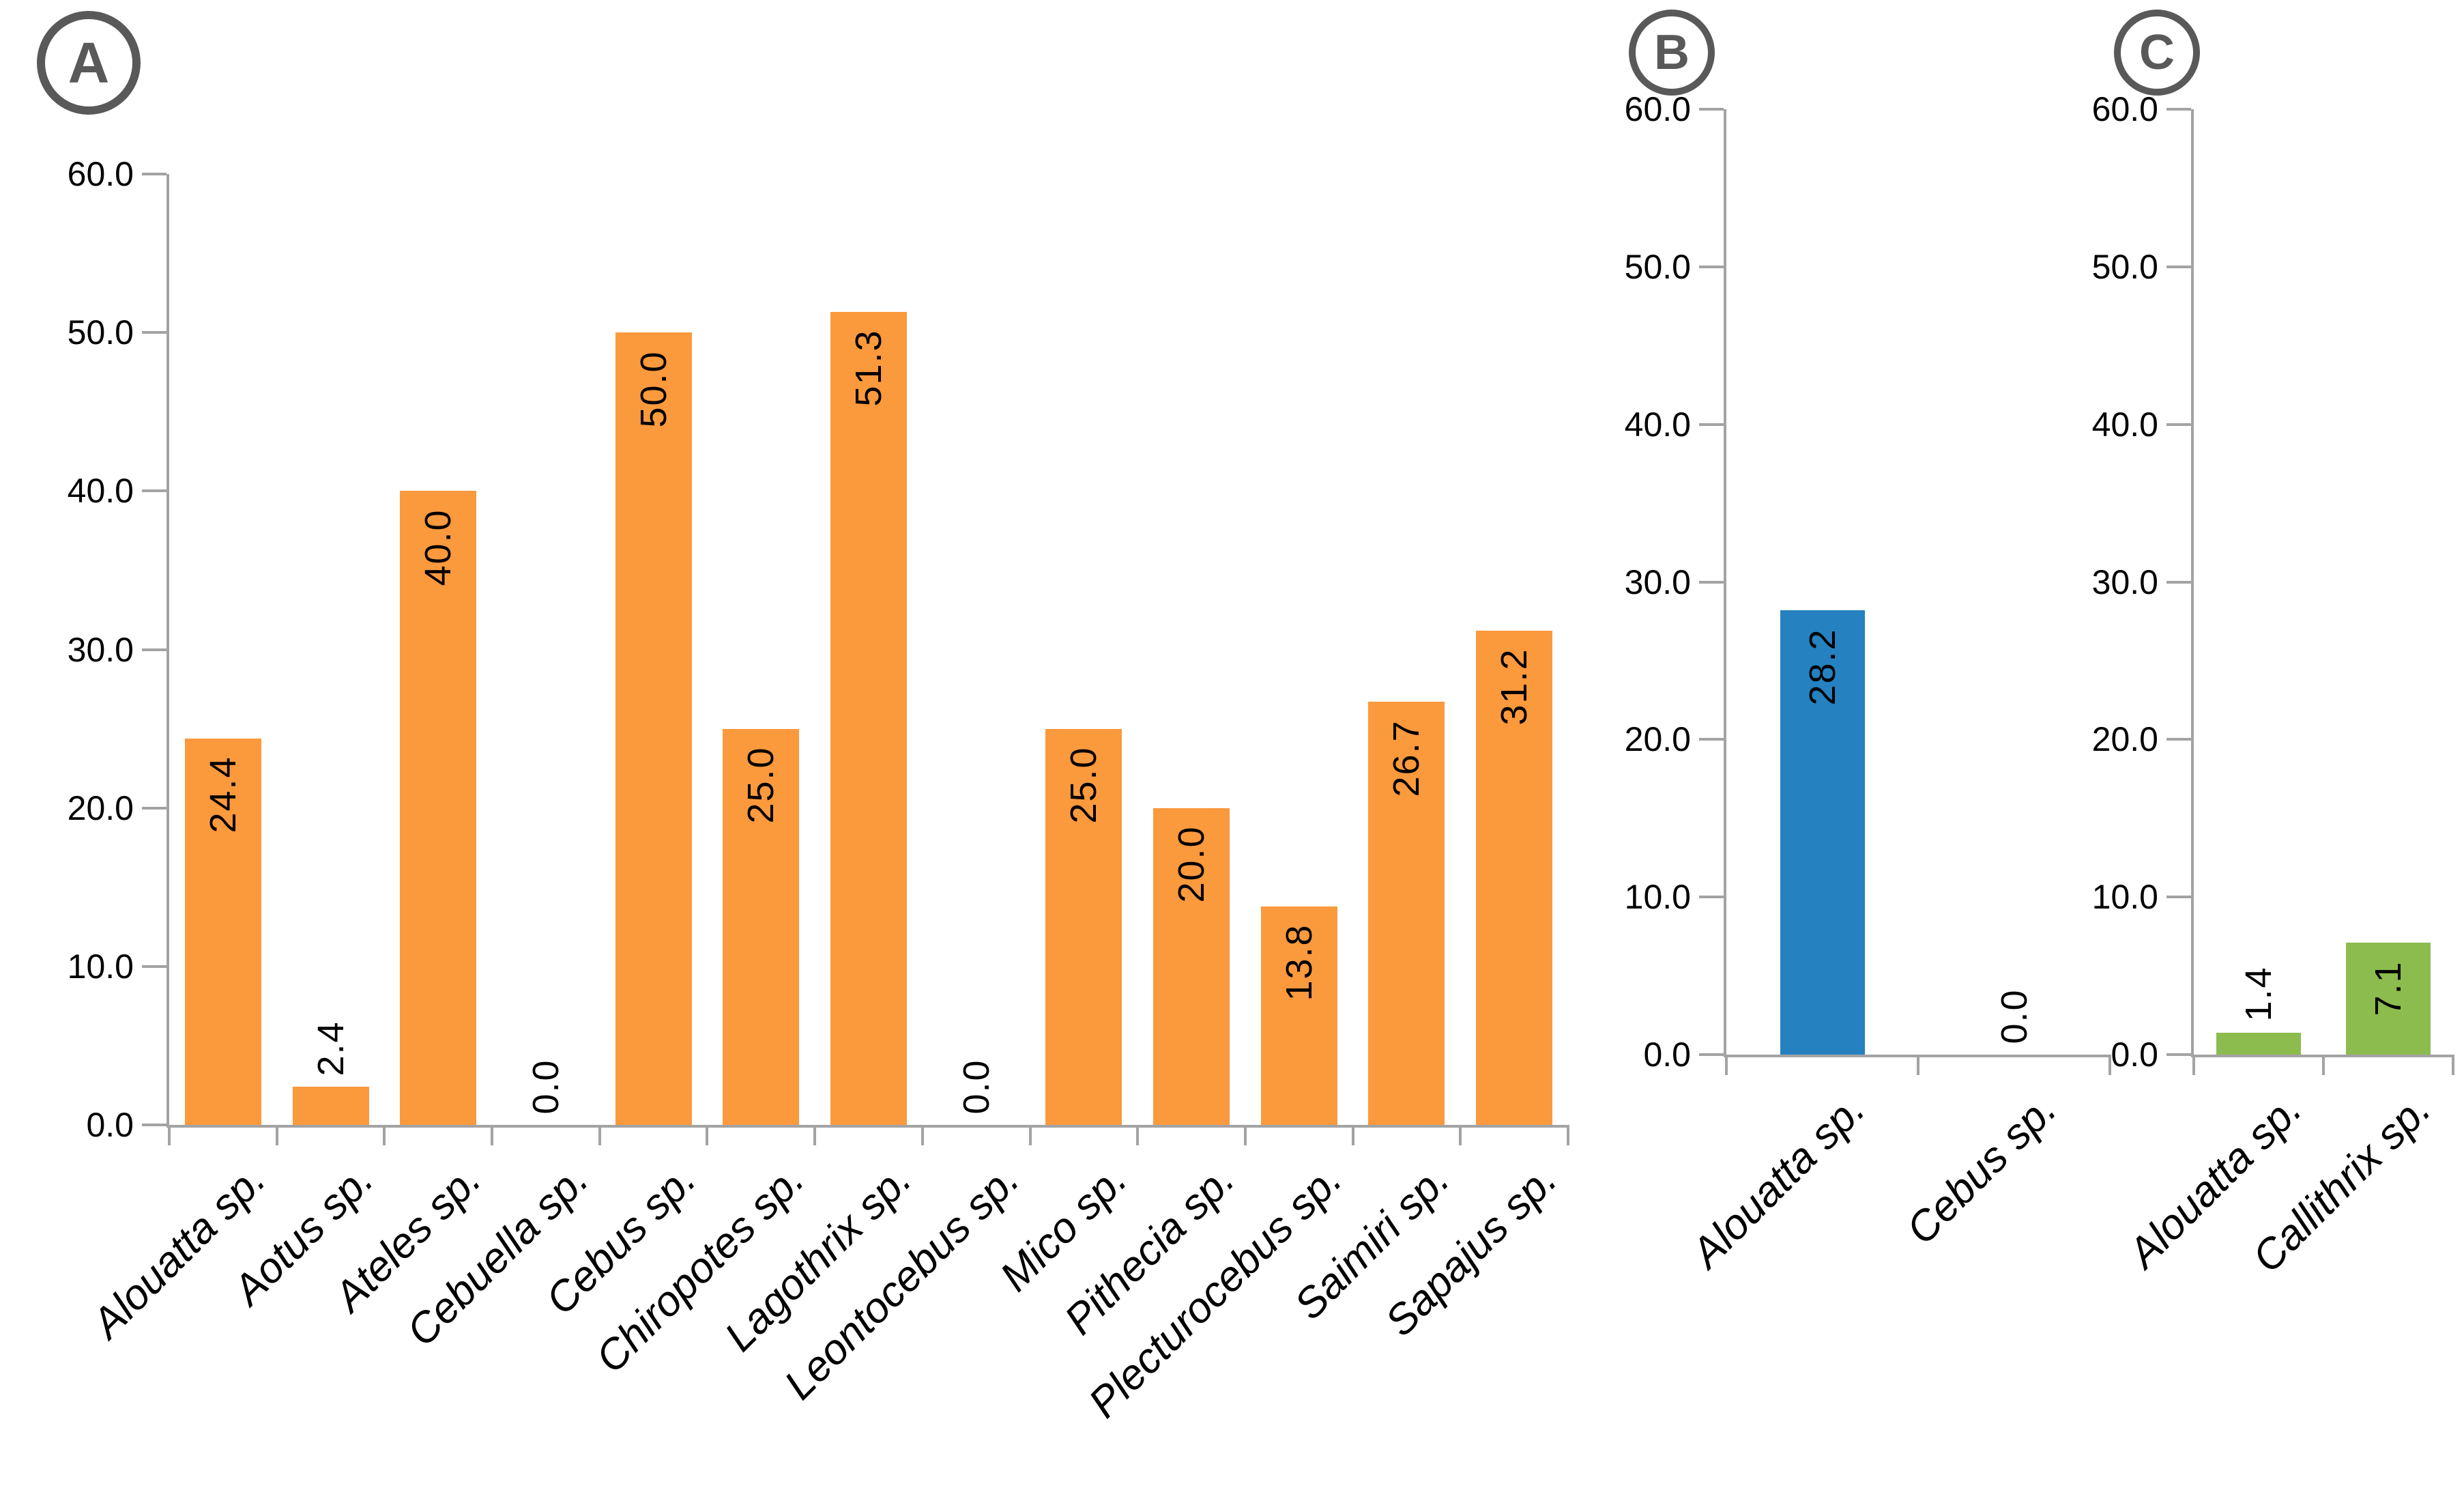 The height and width of the screenshot is (1501, 2464). What do you see at coordinates (1192, 864) in the screenshot?
I see `bar-value-label: 20.0` at bounding box center [1192, 864].